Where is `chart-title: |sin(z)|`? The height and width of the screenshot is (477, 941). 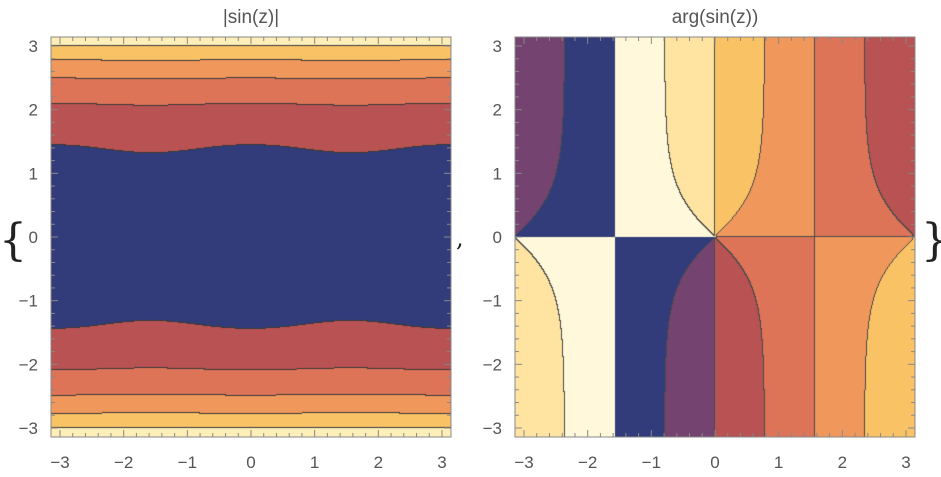 chart-title: |sin(z)| is located at coordinates (251, 17).